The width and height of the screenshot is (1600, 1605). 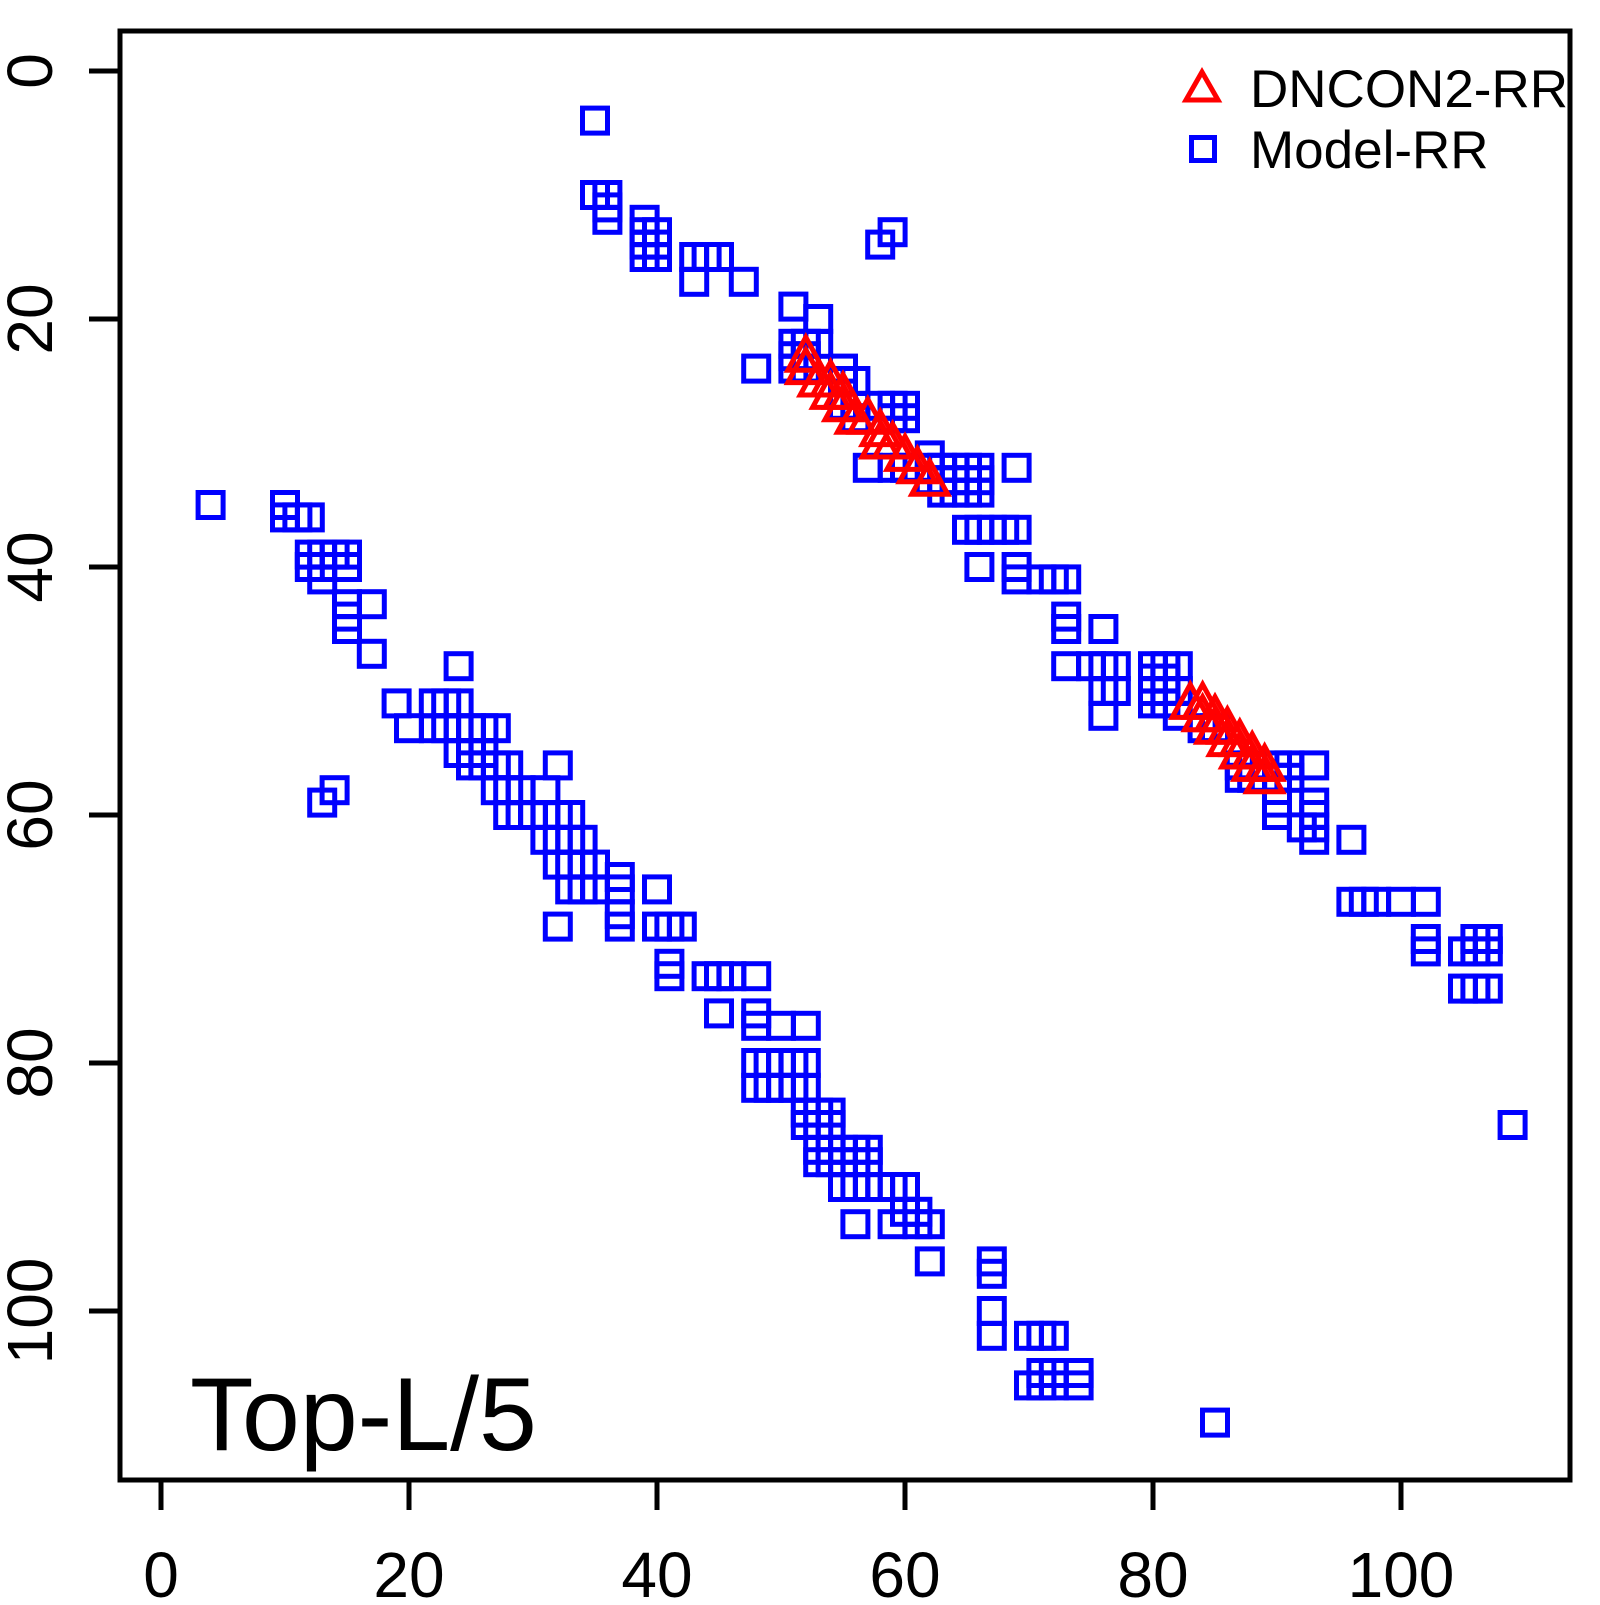 I want to click on y-axis-tick-label: 100, so click(x=33, y=1311).